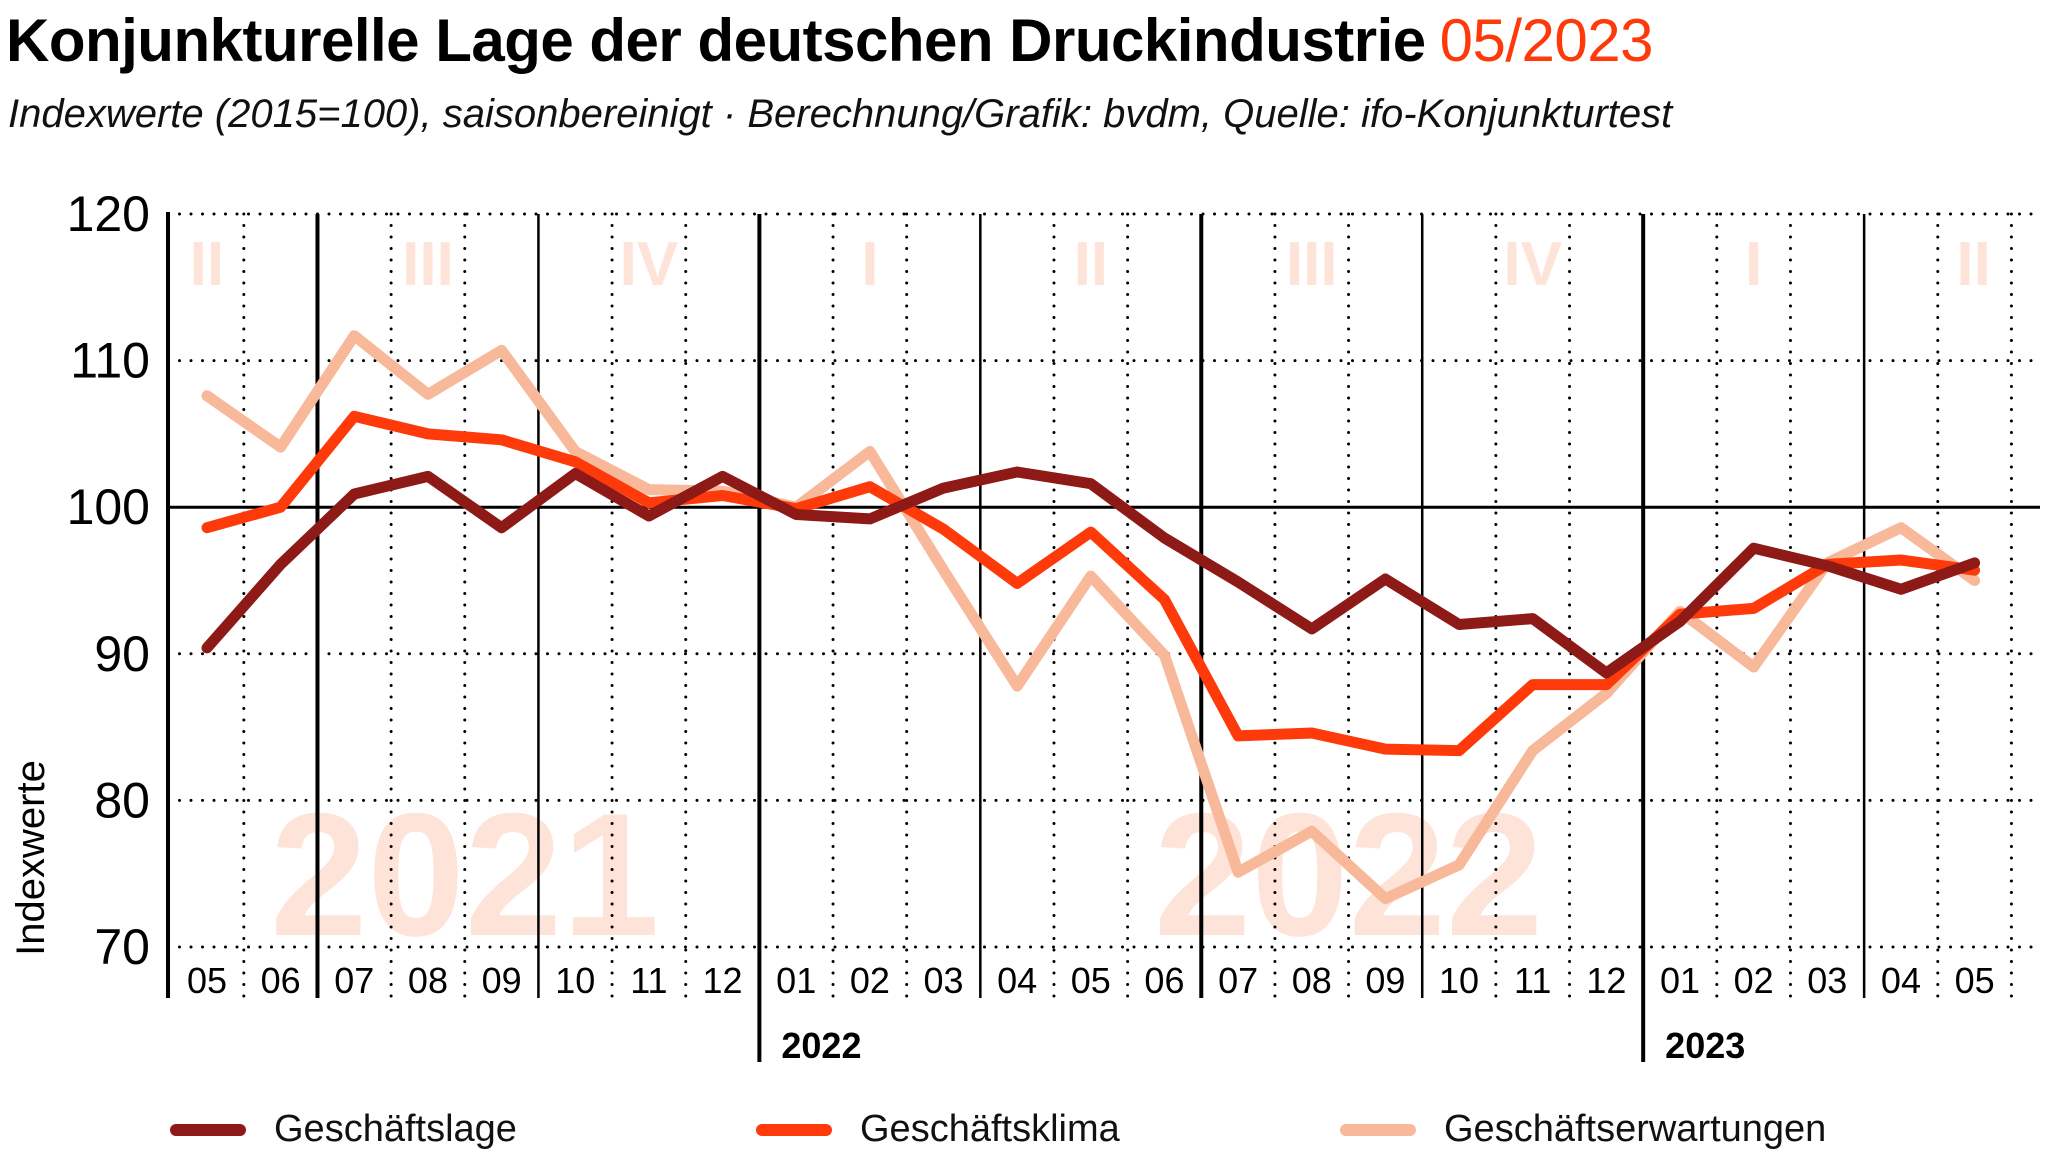 The image size is (2048, 1152). I want to click on y-tick-label: 80, so click(122, 800).